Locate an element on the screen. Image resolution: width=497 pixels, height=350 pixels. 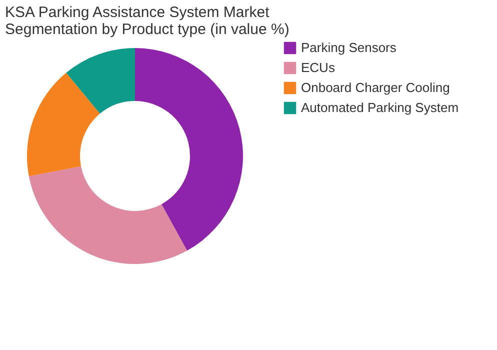
legend-label: Onboard Charger Cooling is located at coordinates (375, 87).